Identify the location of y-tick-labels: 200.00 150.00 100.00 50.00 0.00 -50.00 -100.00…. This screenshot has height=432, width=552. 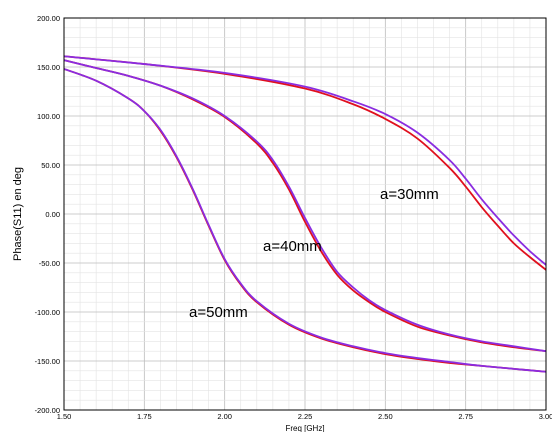
(47, 214).